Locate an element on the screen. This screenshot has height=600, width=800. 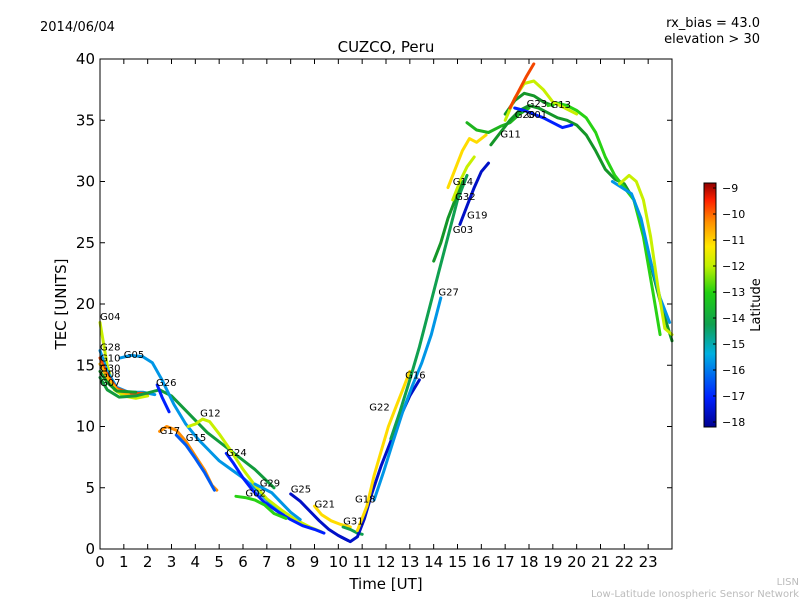
x-tick-label: 4 is located at coordinates (196, 562).